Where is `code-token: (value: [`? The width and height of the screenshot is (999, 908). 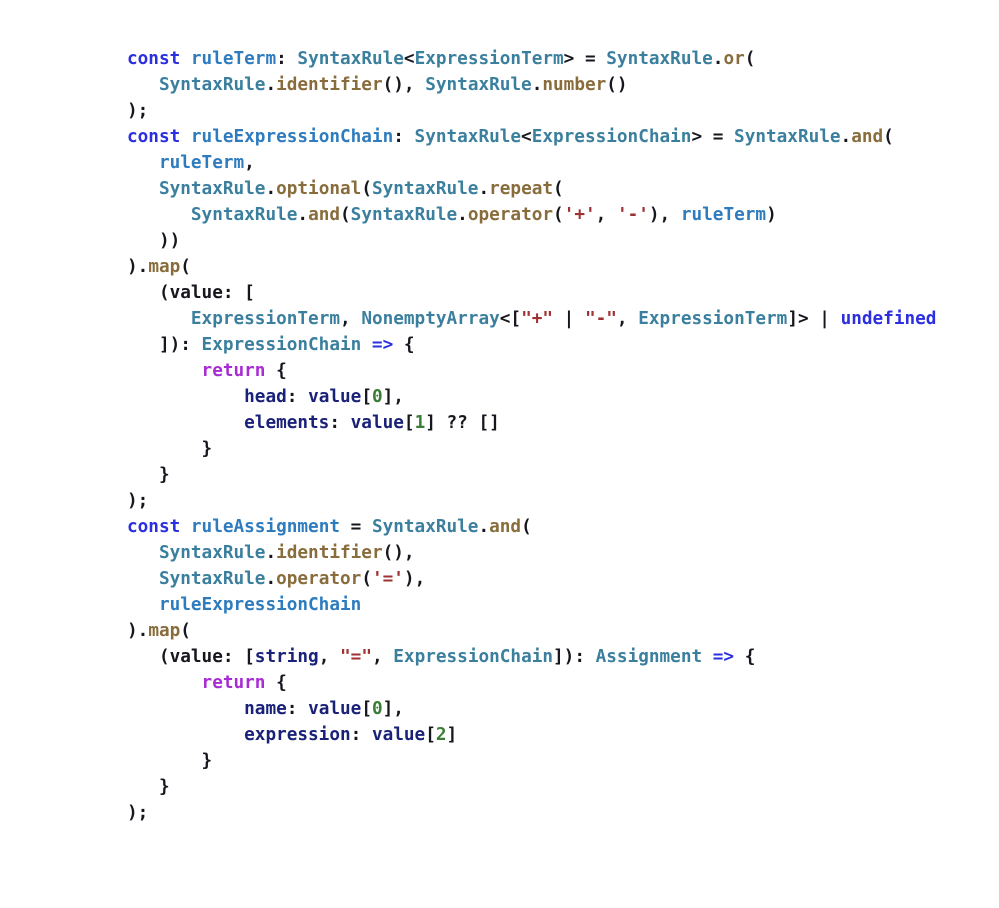 code-token: (value: [ is located at coordinates (191, 293).